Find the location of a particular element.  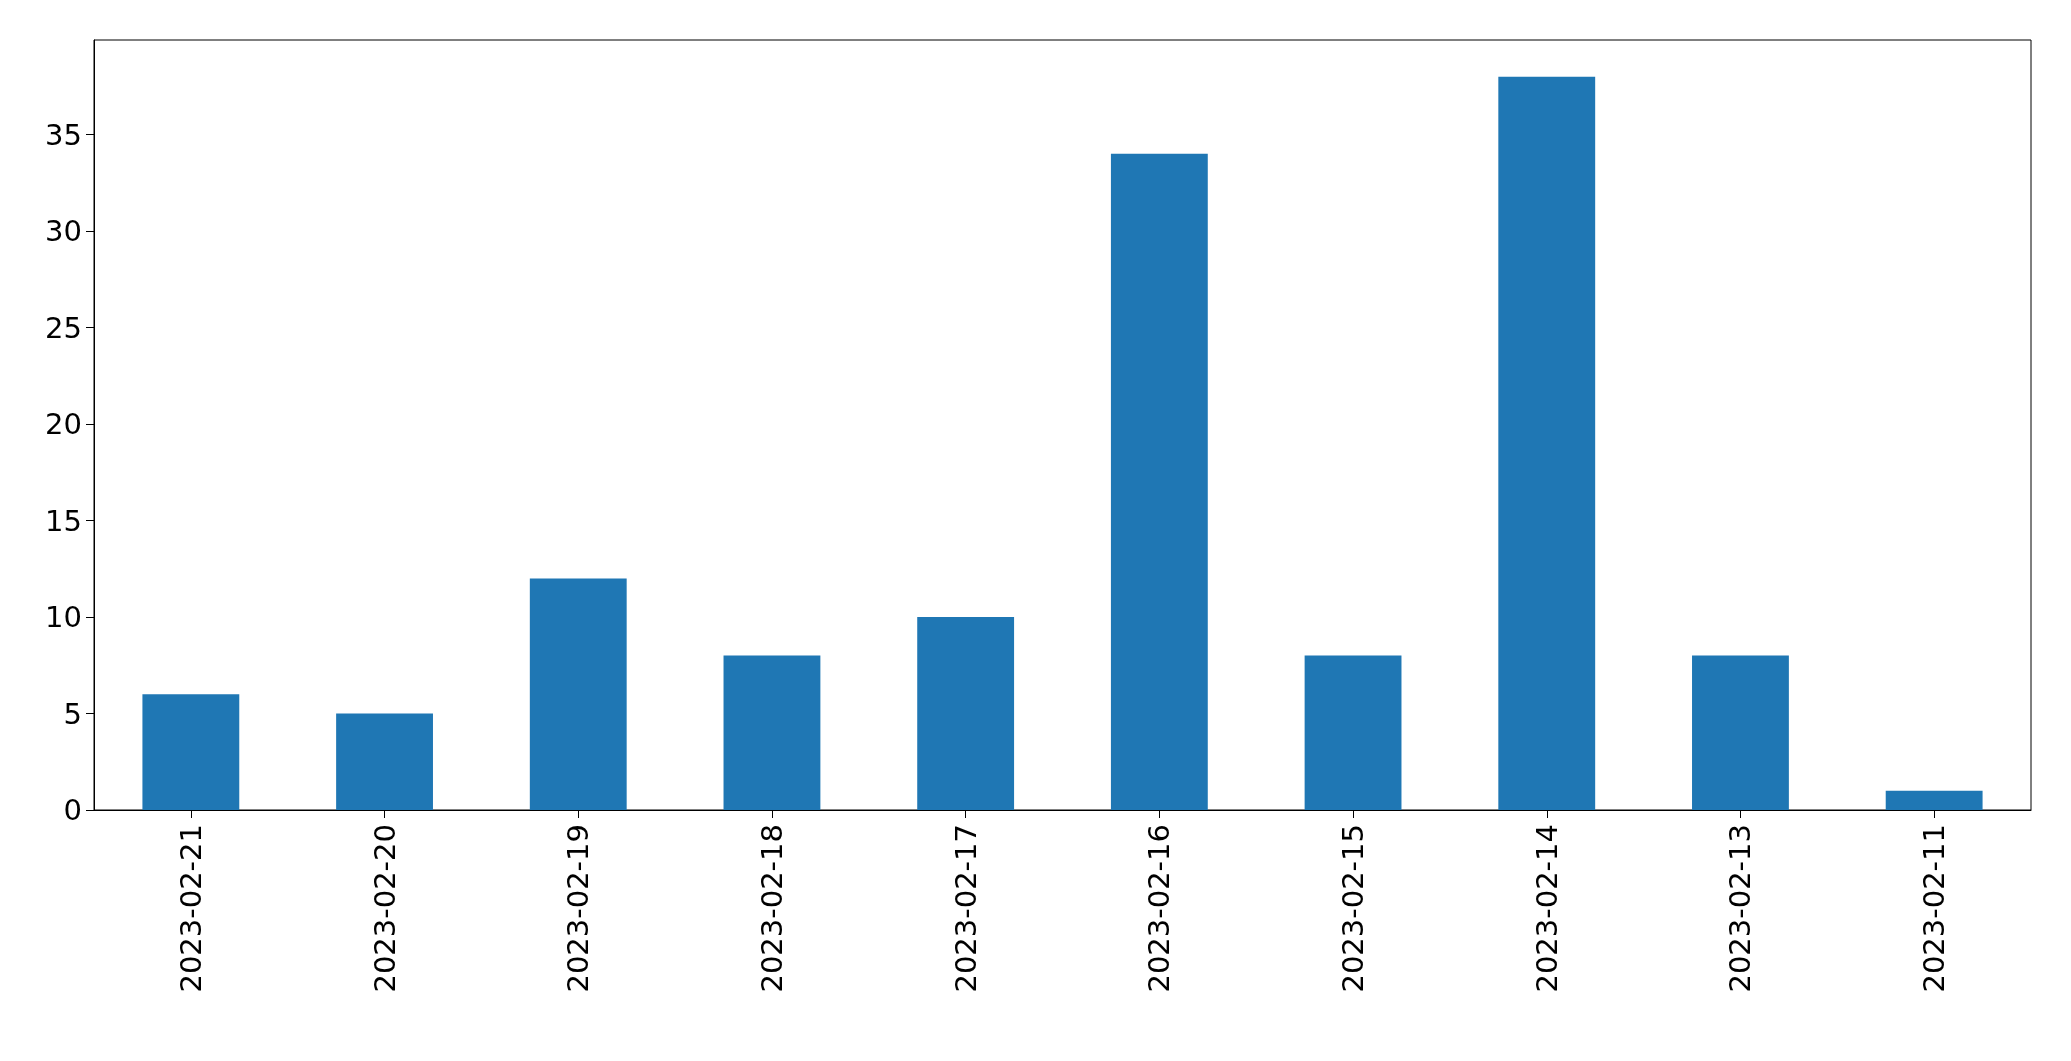

x-tick-label: 2023-02-11 is located at coordinates (1934, 908).